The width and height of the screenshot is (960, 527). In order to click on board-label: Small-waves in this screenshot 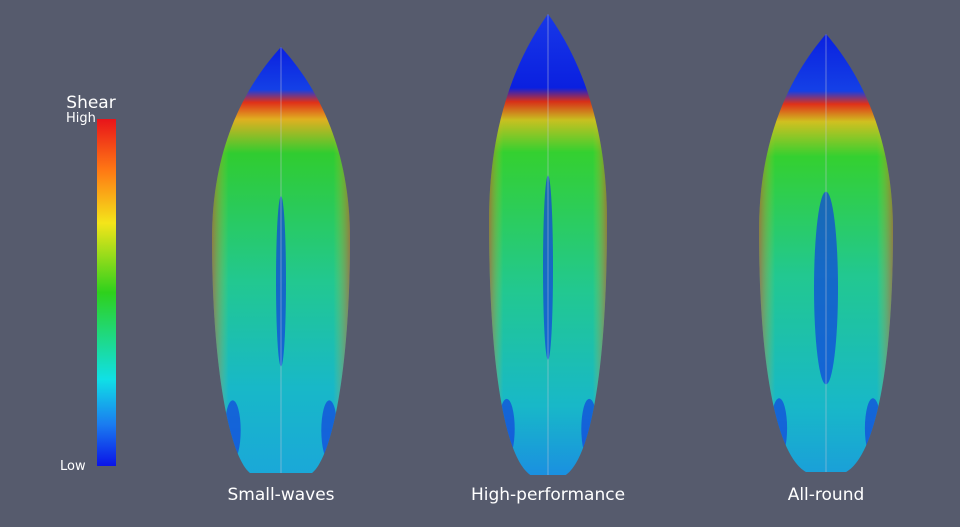, I will do `click(280, 495)`.